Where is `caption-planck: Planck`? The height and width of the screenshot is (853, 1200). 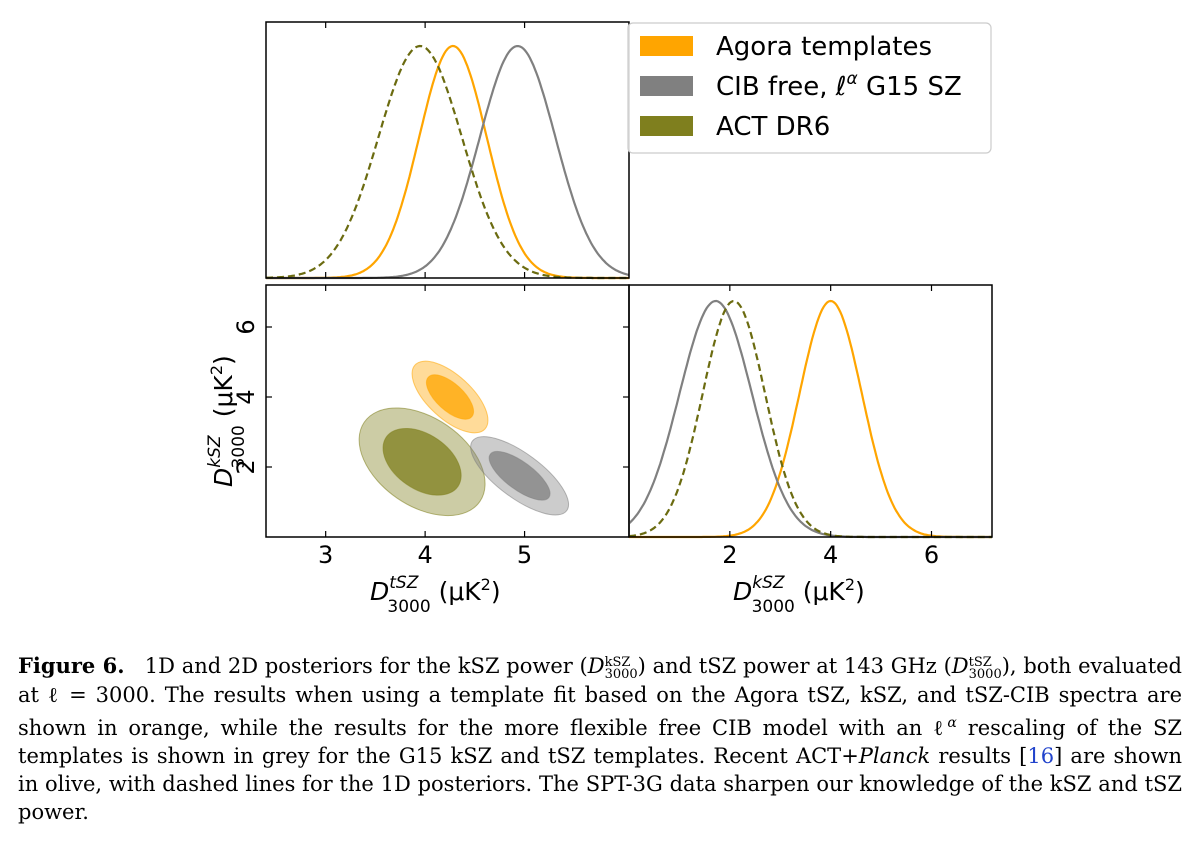
caption-planck: Planck is located at coordinates (894, 756).